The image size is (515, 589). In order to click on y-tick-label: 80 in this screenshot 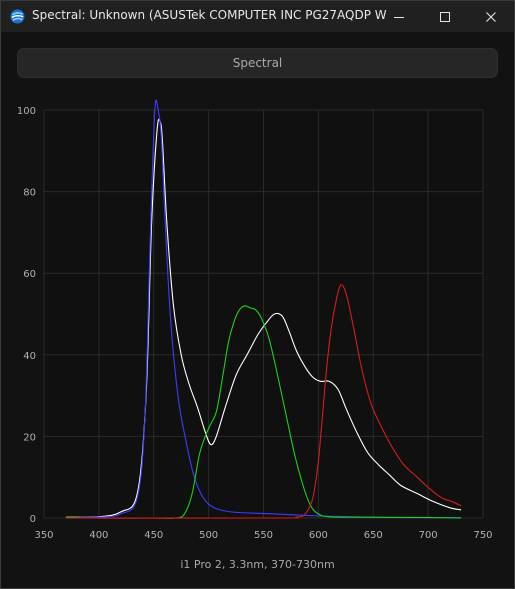, I will do `click(29, 193)`.